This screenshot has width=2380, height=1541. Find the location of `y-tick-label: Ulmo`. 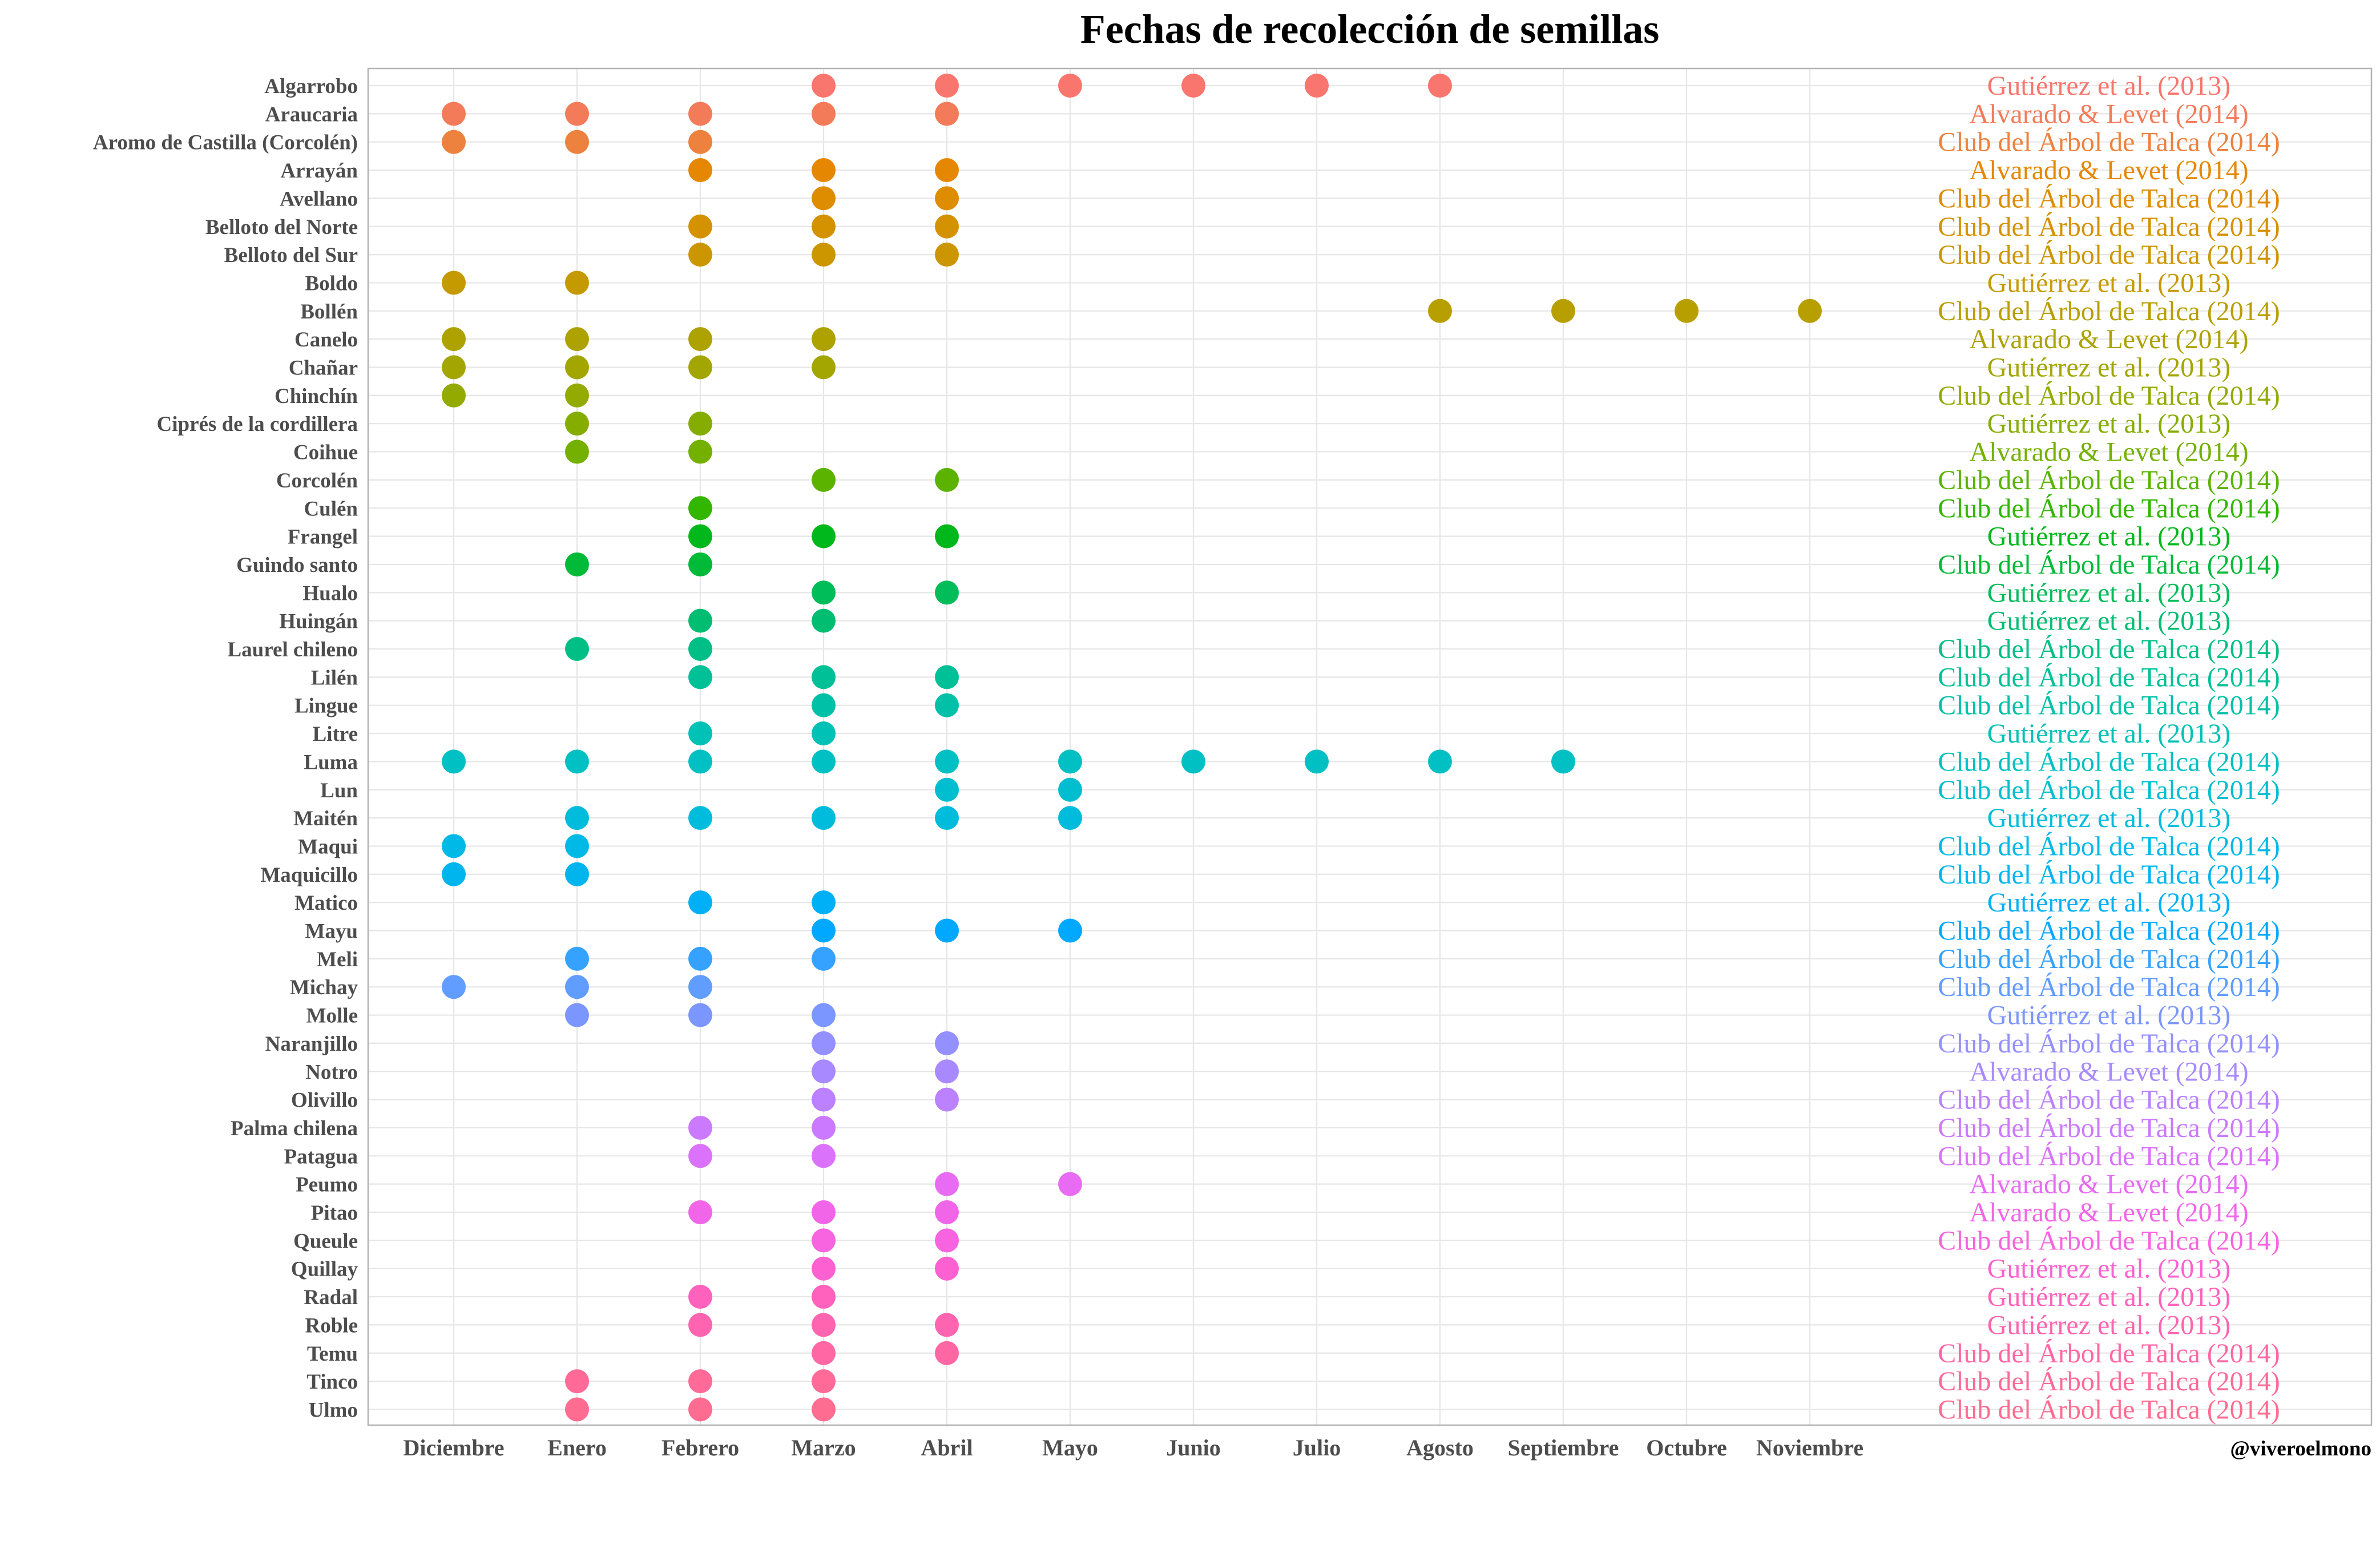

y-tick-label: Ulmo is located at coordinates (333, 1410).